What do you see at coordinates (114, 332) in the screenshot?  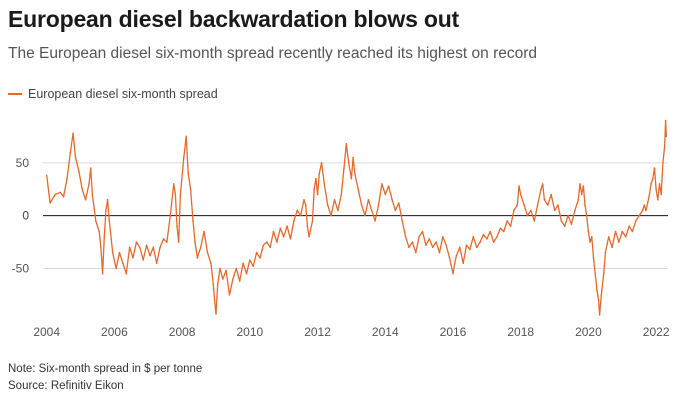 I see `x-tick-label: 2006` at bounding box center [114, 332].